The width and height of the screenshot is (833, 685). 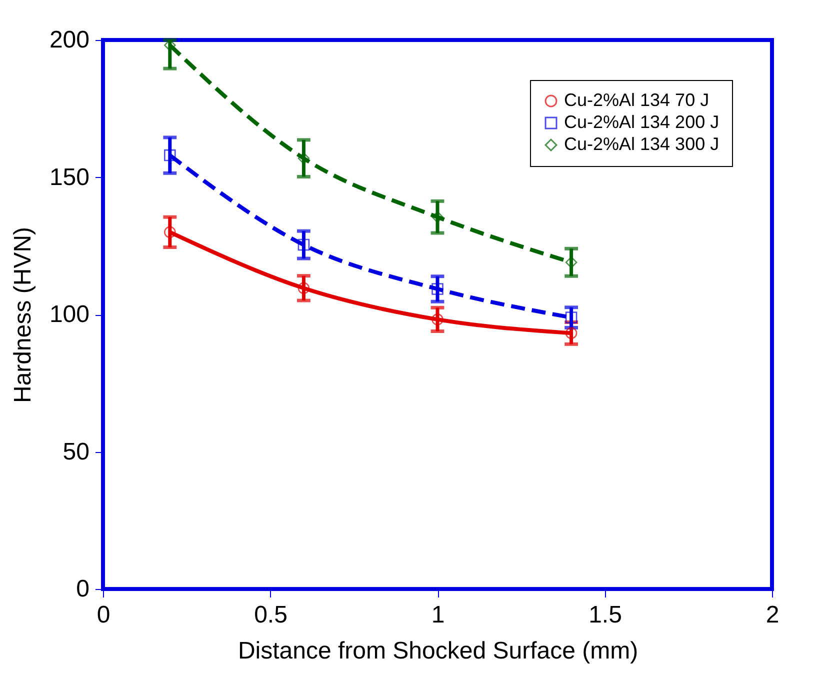 What do you see at coordinates (69, 40) in the screenshot?
I see `y-tick-label: 200` at bounding box center [69, 40].